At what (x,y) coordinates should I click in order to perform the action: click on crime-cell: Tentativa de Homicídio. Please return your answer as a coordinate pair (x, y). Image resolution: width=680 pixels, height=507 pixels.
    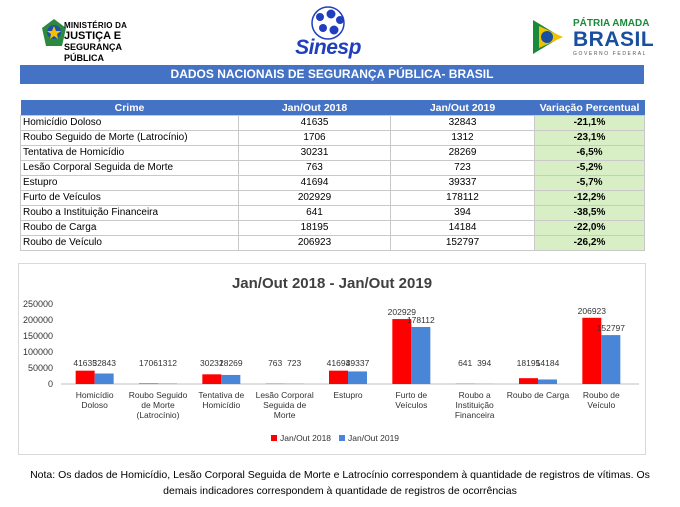
    Looking at the image, I should click on (129, 153).